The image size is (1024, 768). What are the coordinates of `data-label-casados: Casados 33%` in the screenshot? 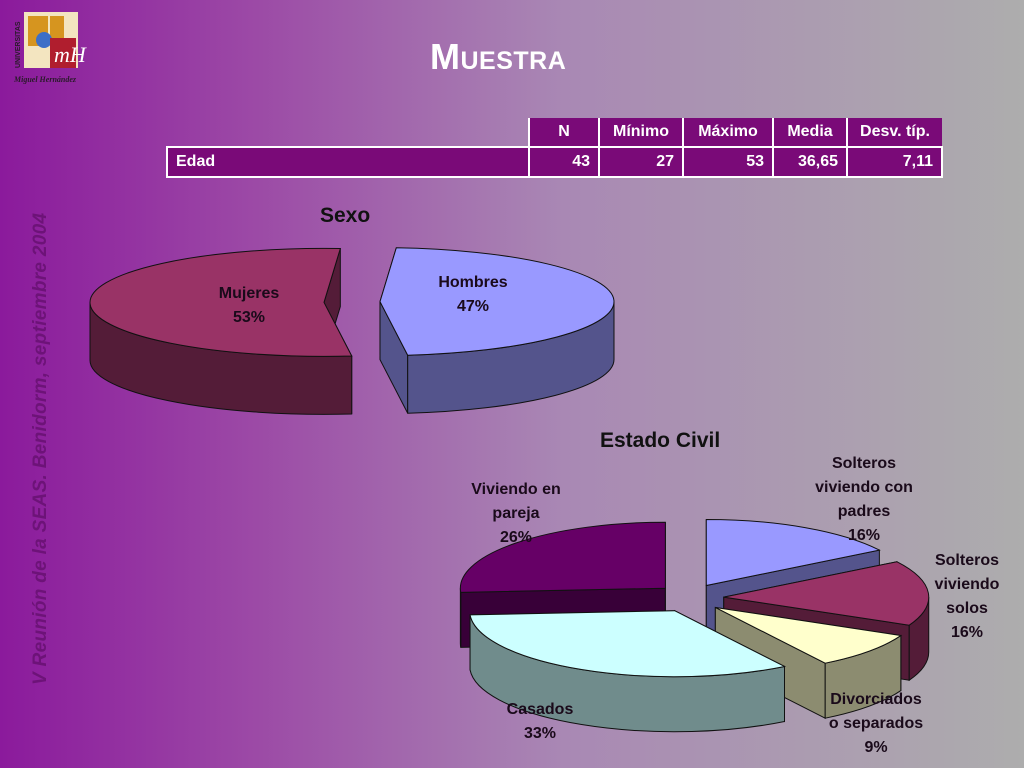 It's located at (540, 721).